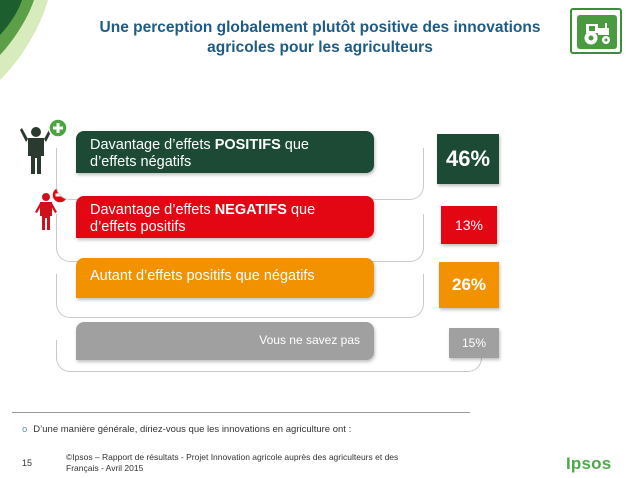 The height and width of the screenshot is (478, 638). What do you see at coordinates (24, 40) in the screenshot?
I see `corner-decoration` at bounding box center [24, 40].